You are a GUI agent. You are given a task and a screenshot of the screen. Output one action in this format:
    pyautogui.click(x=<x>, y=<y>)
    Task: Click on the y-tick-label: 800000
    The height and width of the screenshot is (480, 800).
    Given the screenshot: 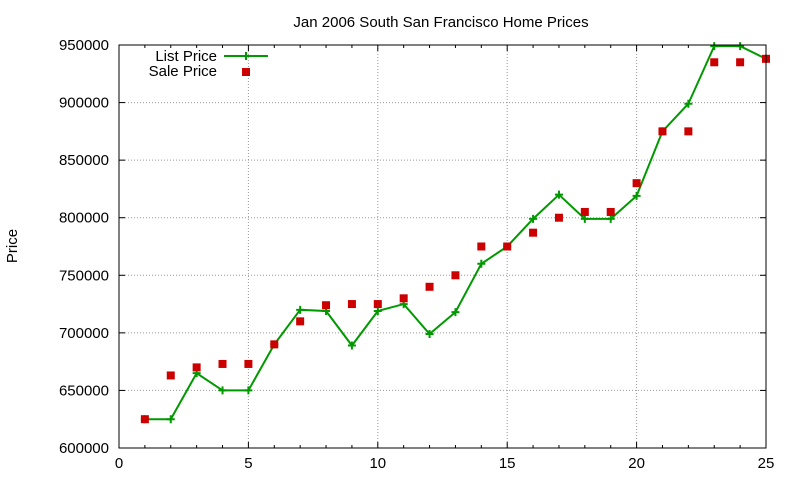 What is the action you would take?
    pyautogui.click(x=84, y=218)
    